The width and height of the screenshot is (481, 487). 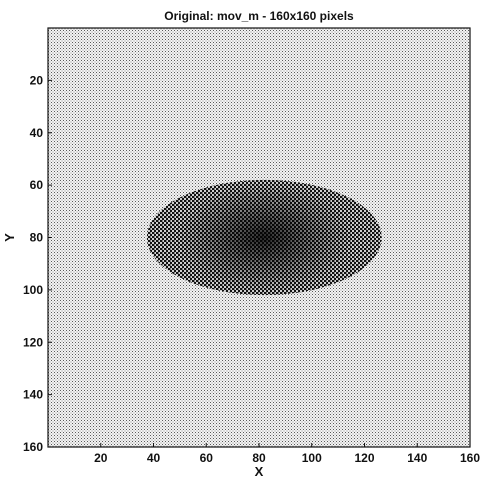 I want to click on x-tick-label: 160, so click(x=470, y=458).